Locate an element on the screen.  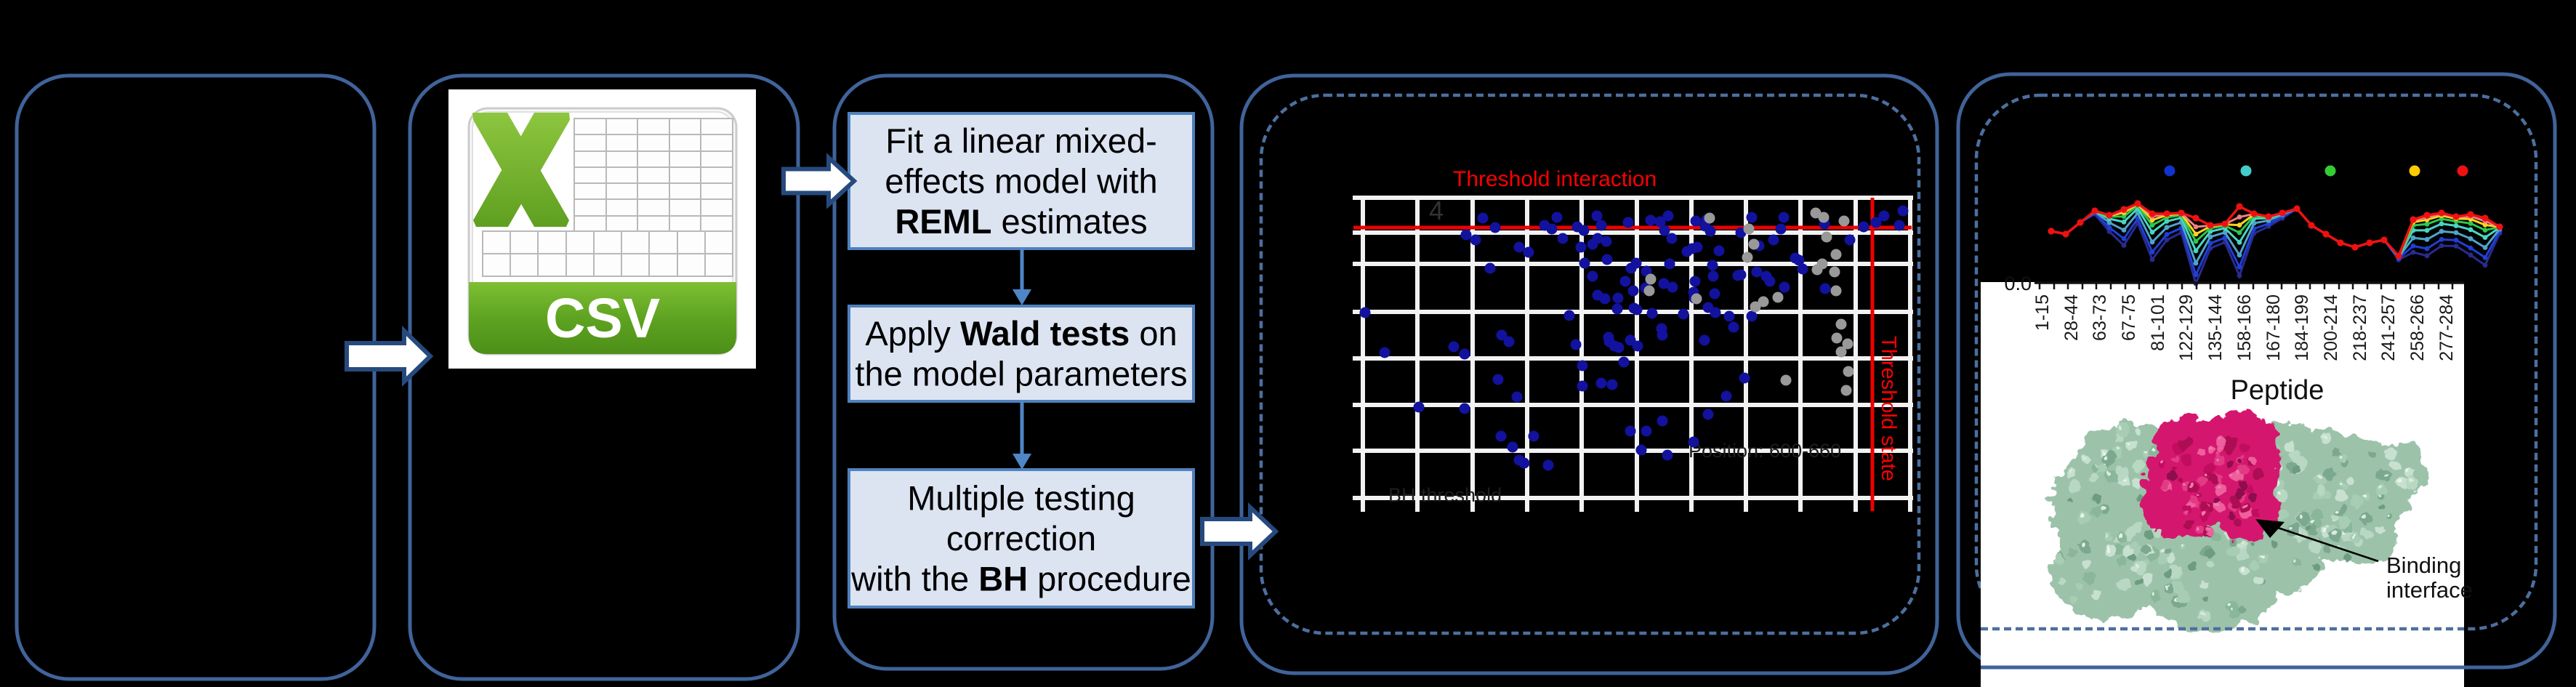
svg-text: 28-44 is located at coordinates (2071, 317).